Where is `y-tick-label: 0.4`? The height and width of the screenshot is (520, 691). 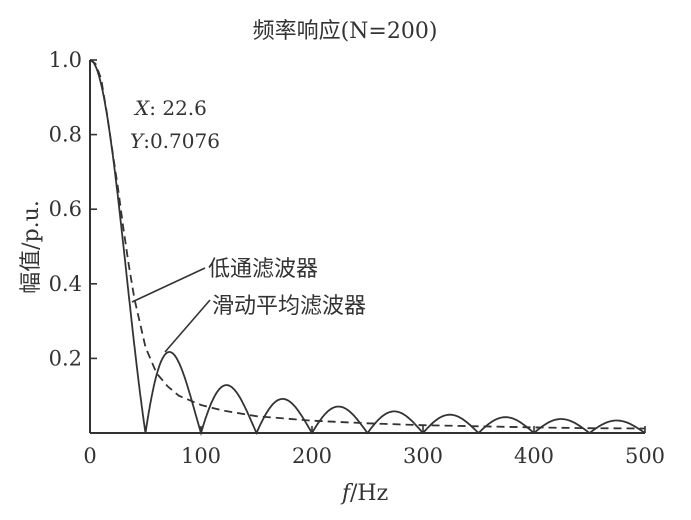
y-tick-label: 0.4 is located at coordinates (65, 284).